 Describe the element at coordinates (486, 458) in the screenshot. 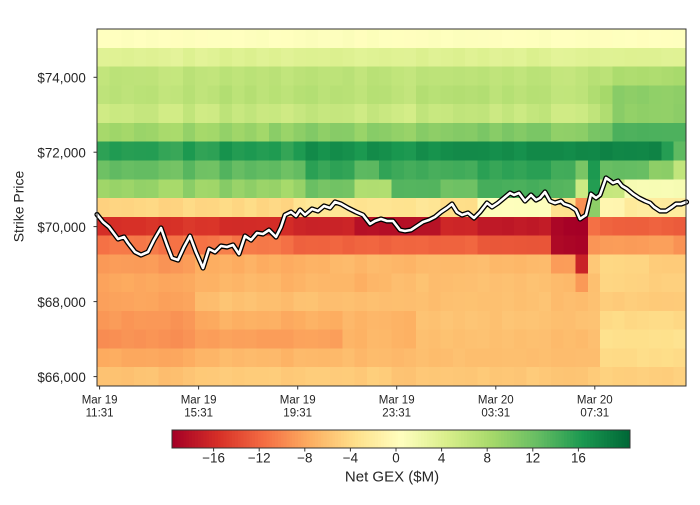

I see `svg-text: 8` at that location.